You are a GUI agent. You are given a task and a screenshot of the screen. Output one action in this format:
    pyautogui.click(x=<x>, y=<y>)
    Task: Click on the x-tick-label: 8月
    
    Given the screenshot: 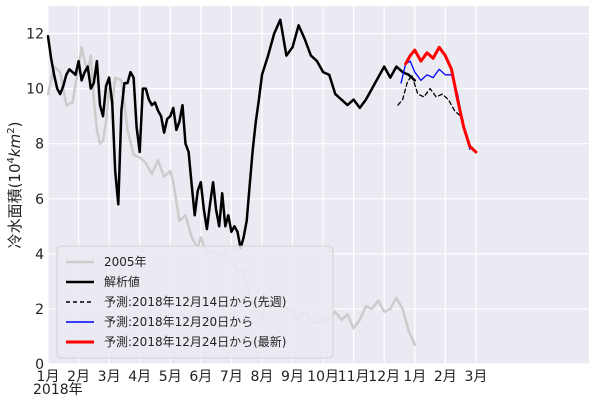 What is the action you would take?
    pyautogui.click(x=261, y=377)
    